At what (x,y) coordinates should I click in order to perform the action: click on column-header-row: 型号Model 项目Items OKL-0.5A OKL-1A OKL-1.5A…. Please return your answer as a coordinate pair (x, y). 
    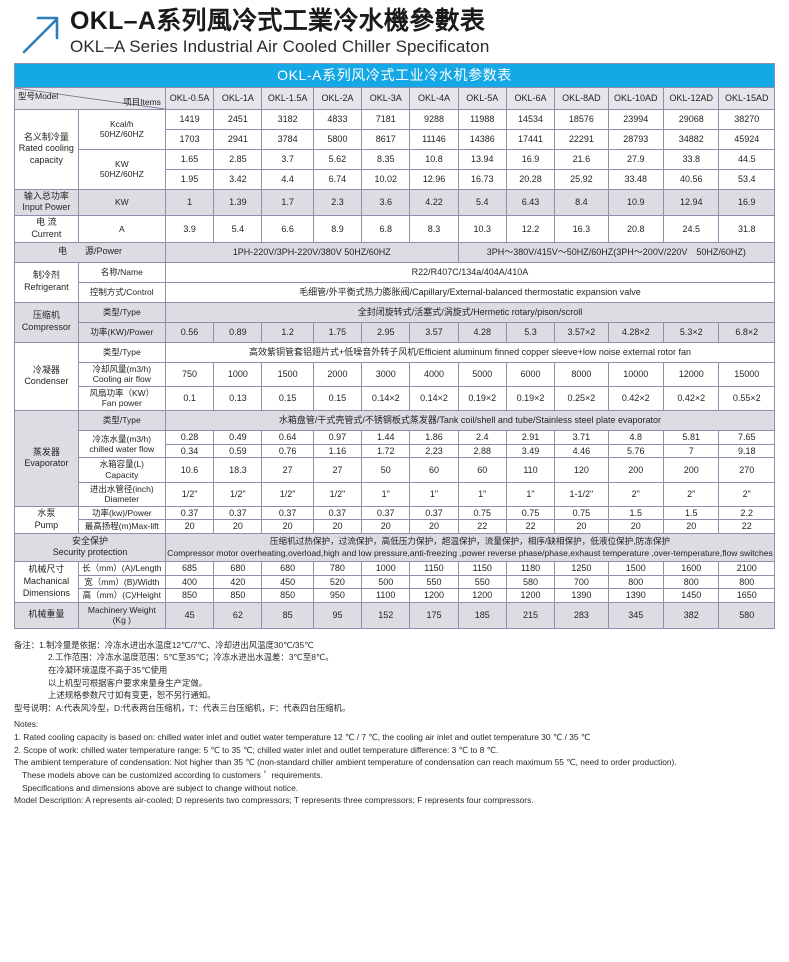
    Looking at the image, I should click on (394, 98).